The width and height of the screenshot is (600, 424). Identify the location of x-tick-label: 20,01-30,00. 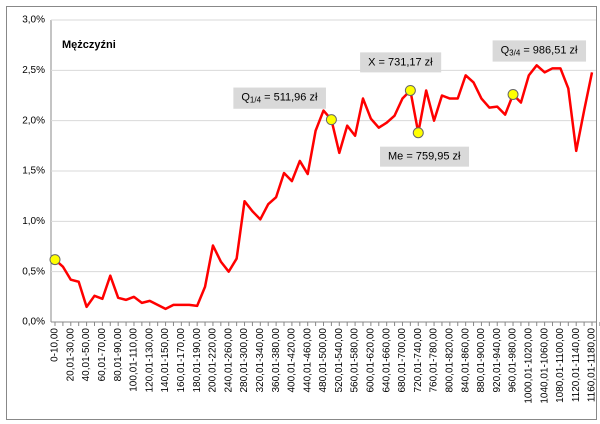
(70, 355).